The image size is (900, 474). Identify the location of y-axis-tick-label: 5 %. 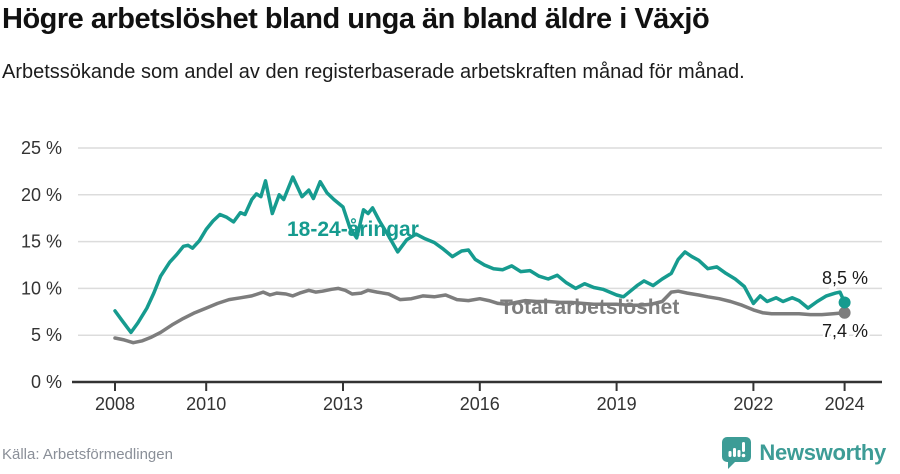
(46, 335).